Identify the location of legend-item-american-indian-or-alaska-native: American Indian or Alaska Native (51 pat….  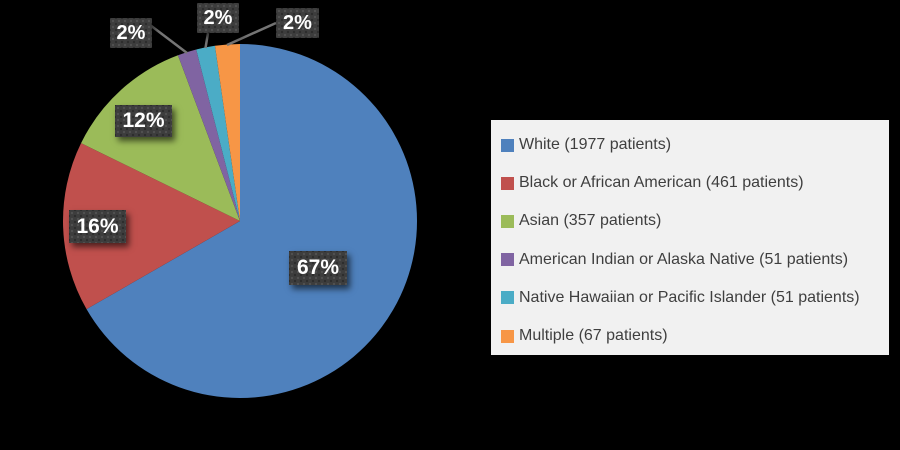
(690, 260).